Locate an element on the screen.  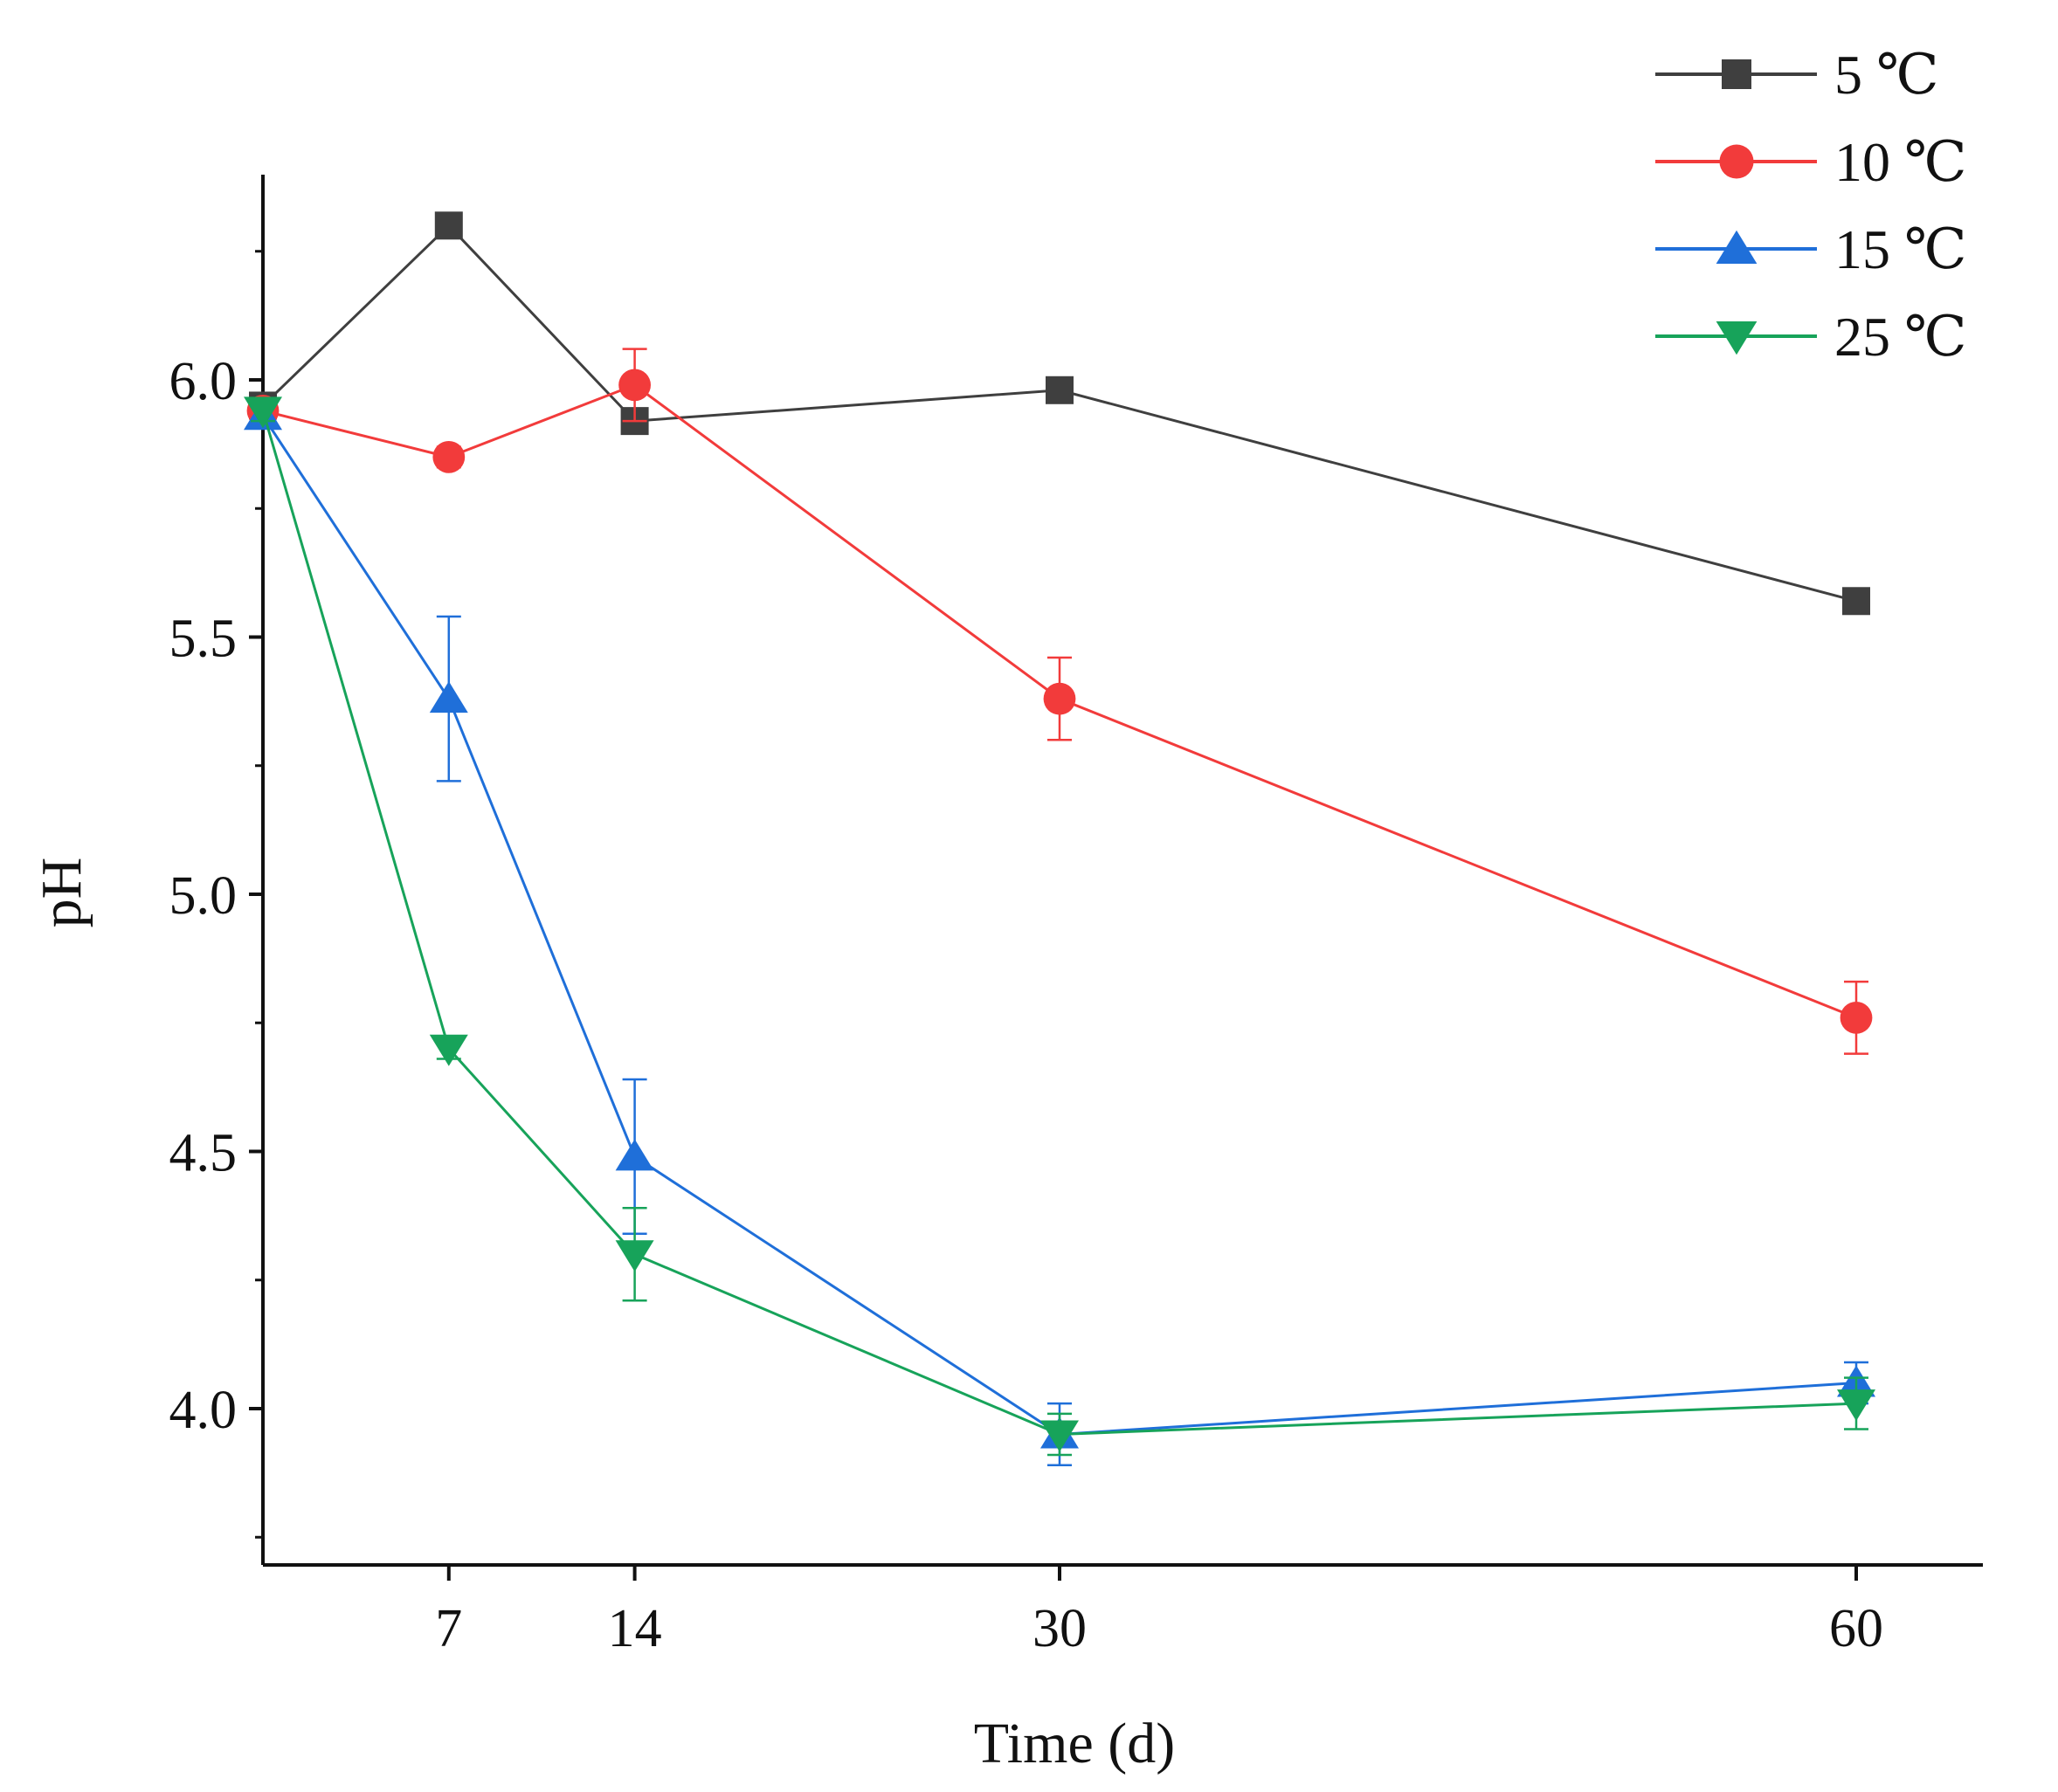
x-ticks: 7 14 30 60 is located at coordinates (1159, 1611).